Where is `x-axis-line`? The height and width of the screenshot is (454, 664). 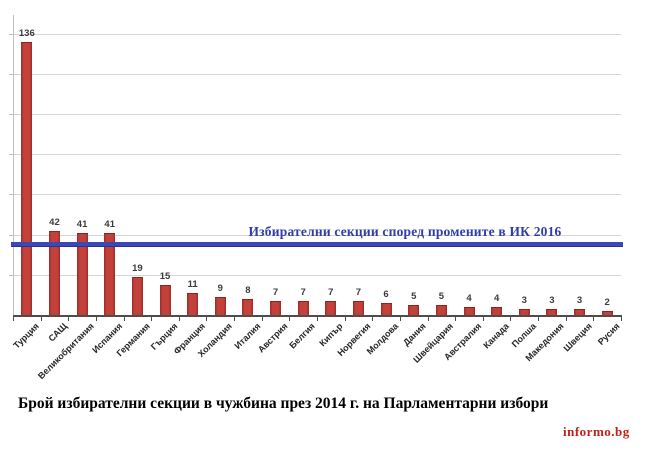
x-axis-line is located at coordinates (317, 316).